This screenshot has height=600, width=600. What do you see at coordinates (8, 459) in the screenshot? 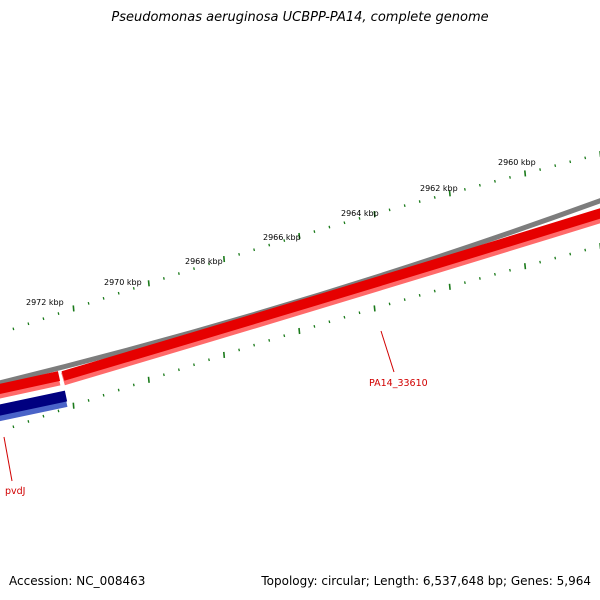
I see `gene-pvdJ-label-line` at bounding box center [8, 459].